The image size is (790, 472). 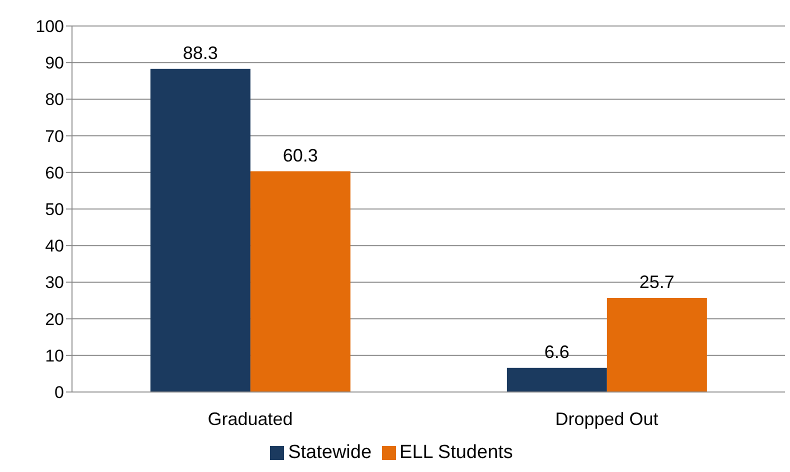 I want to click on y-tick-label: 80, so click(x=54, y=100).